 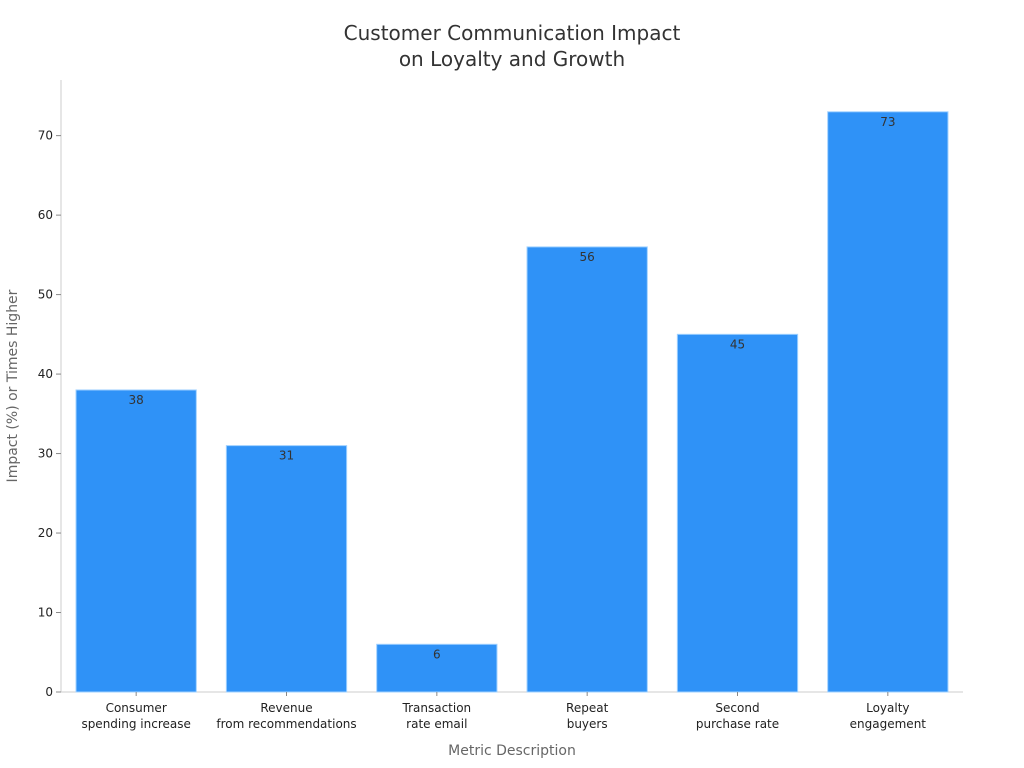 What do you see at coordinates (437, 654) in the screenshot?
I see `bar-value-label: 6` at bounding box center [437, 654].